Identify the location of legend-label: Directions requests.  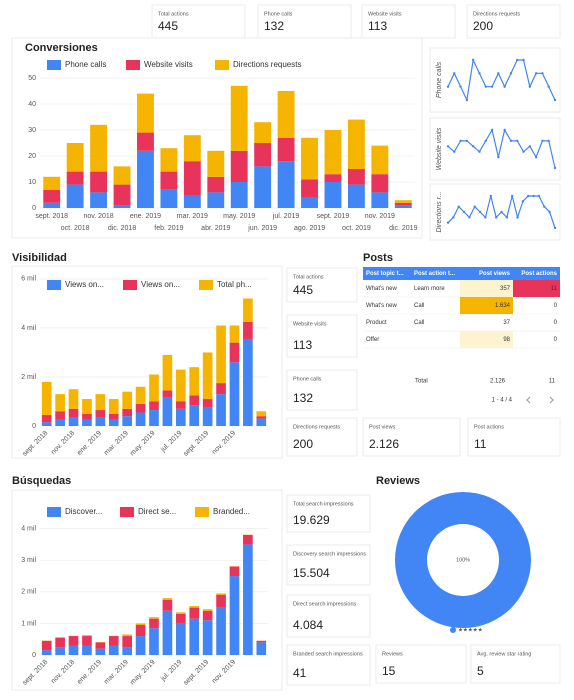
(267, 64).